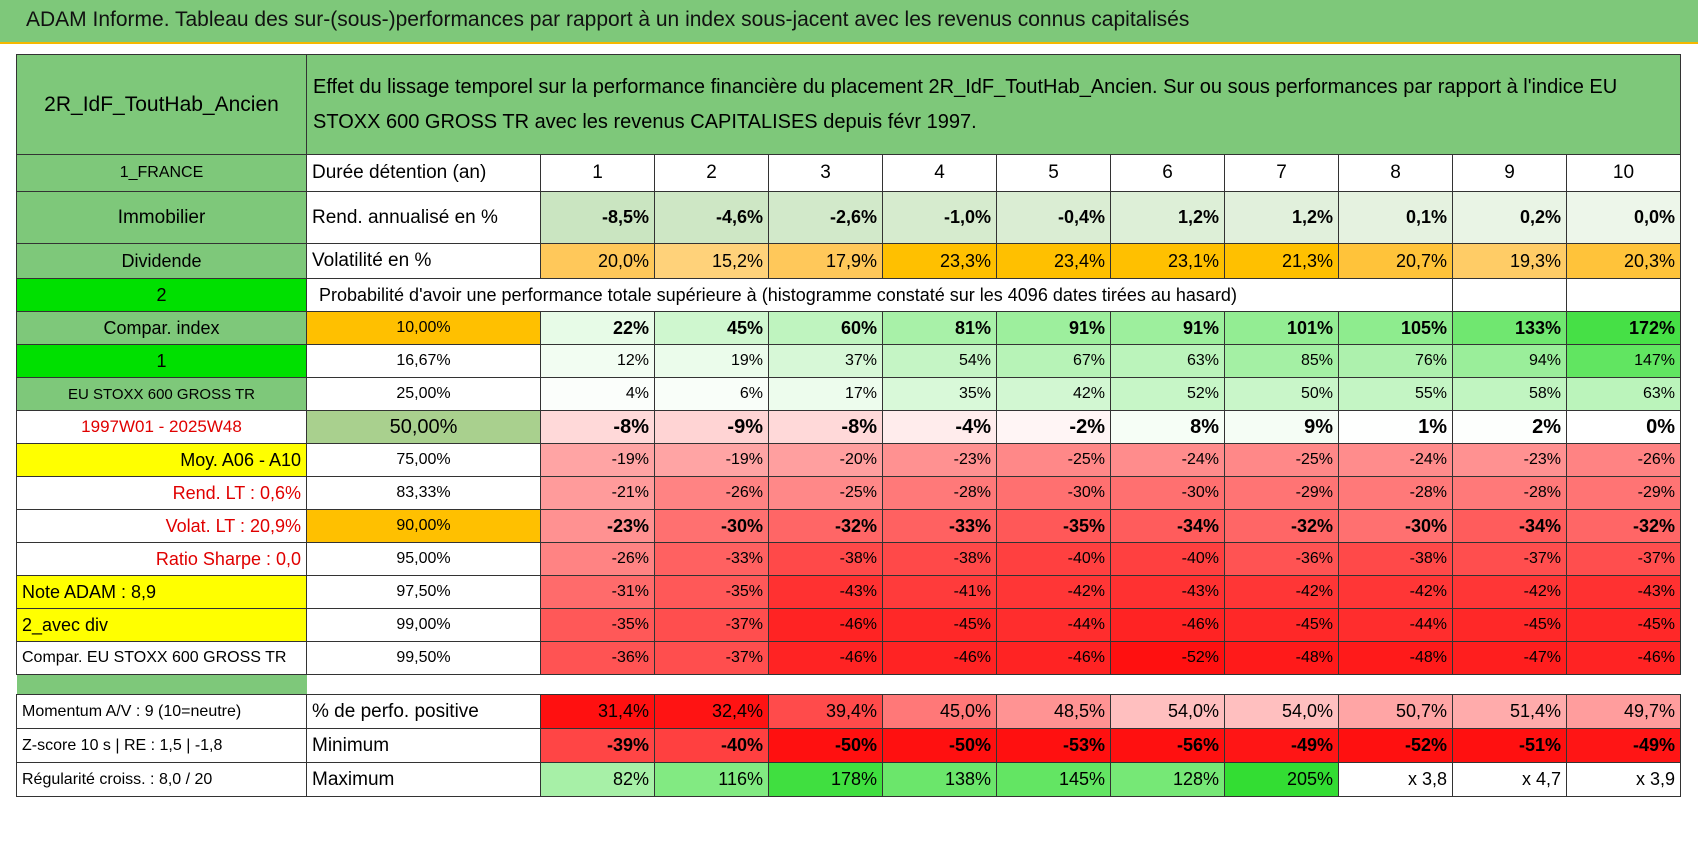 Image resolution: width=1698 pixels, height=848 pixels. Describe the element at coordinates (1053, 217) in the screenshot. I see `value-cell: -0,4%` at that location.